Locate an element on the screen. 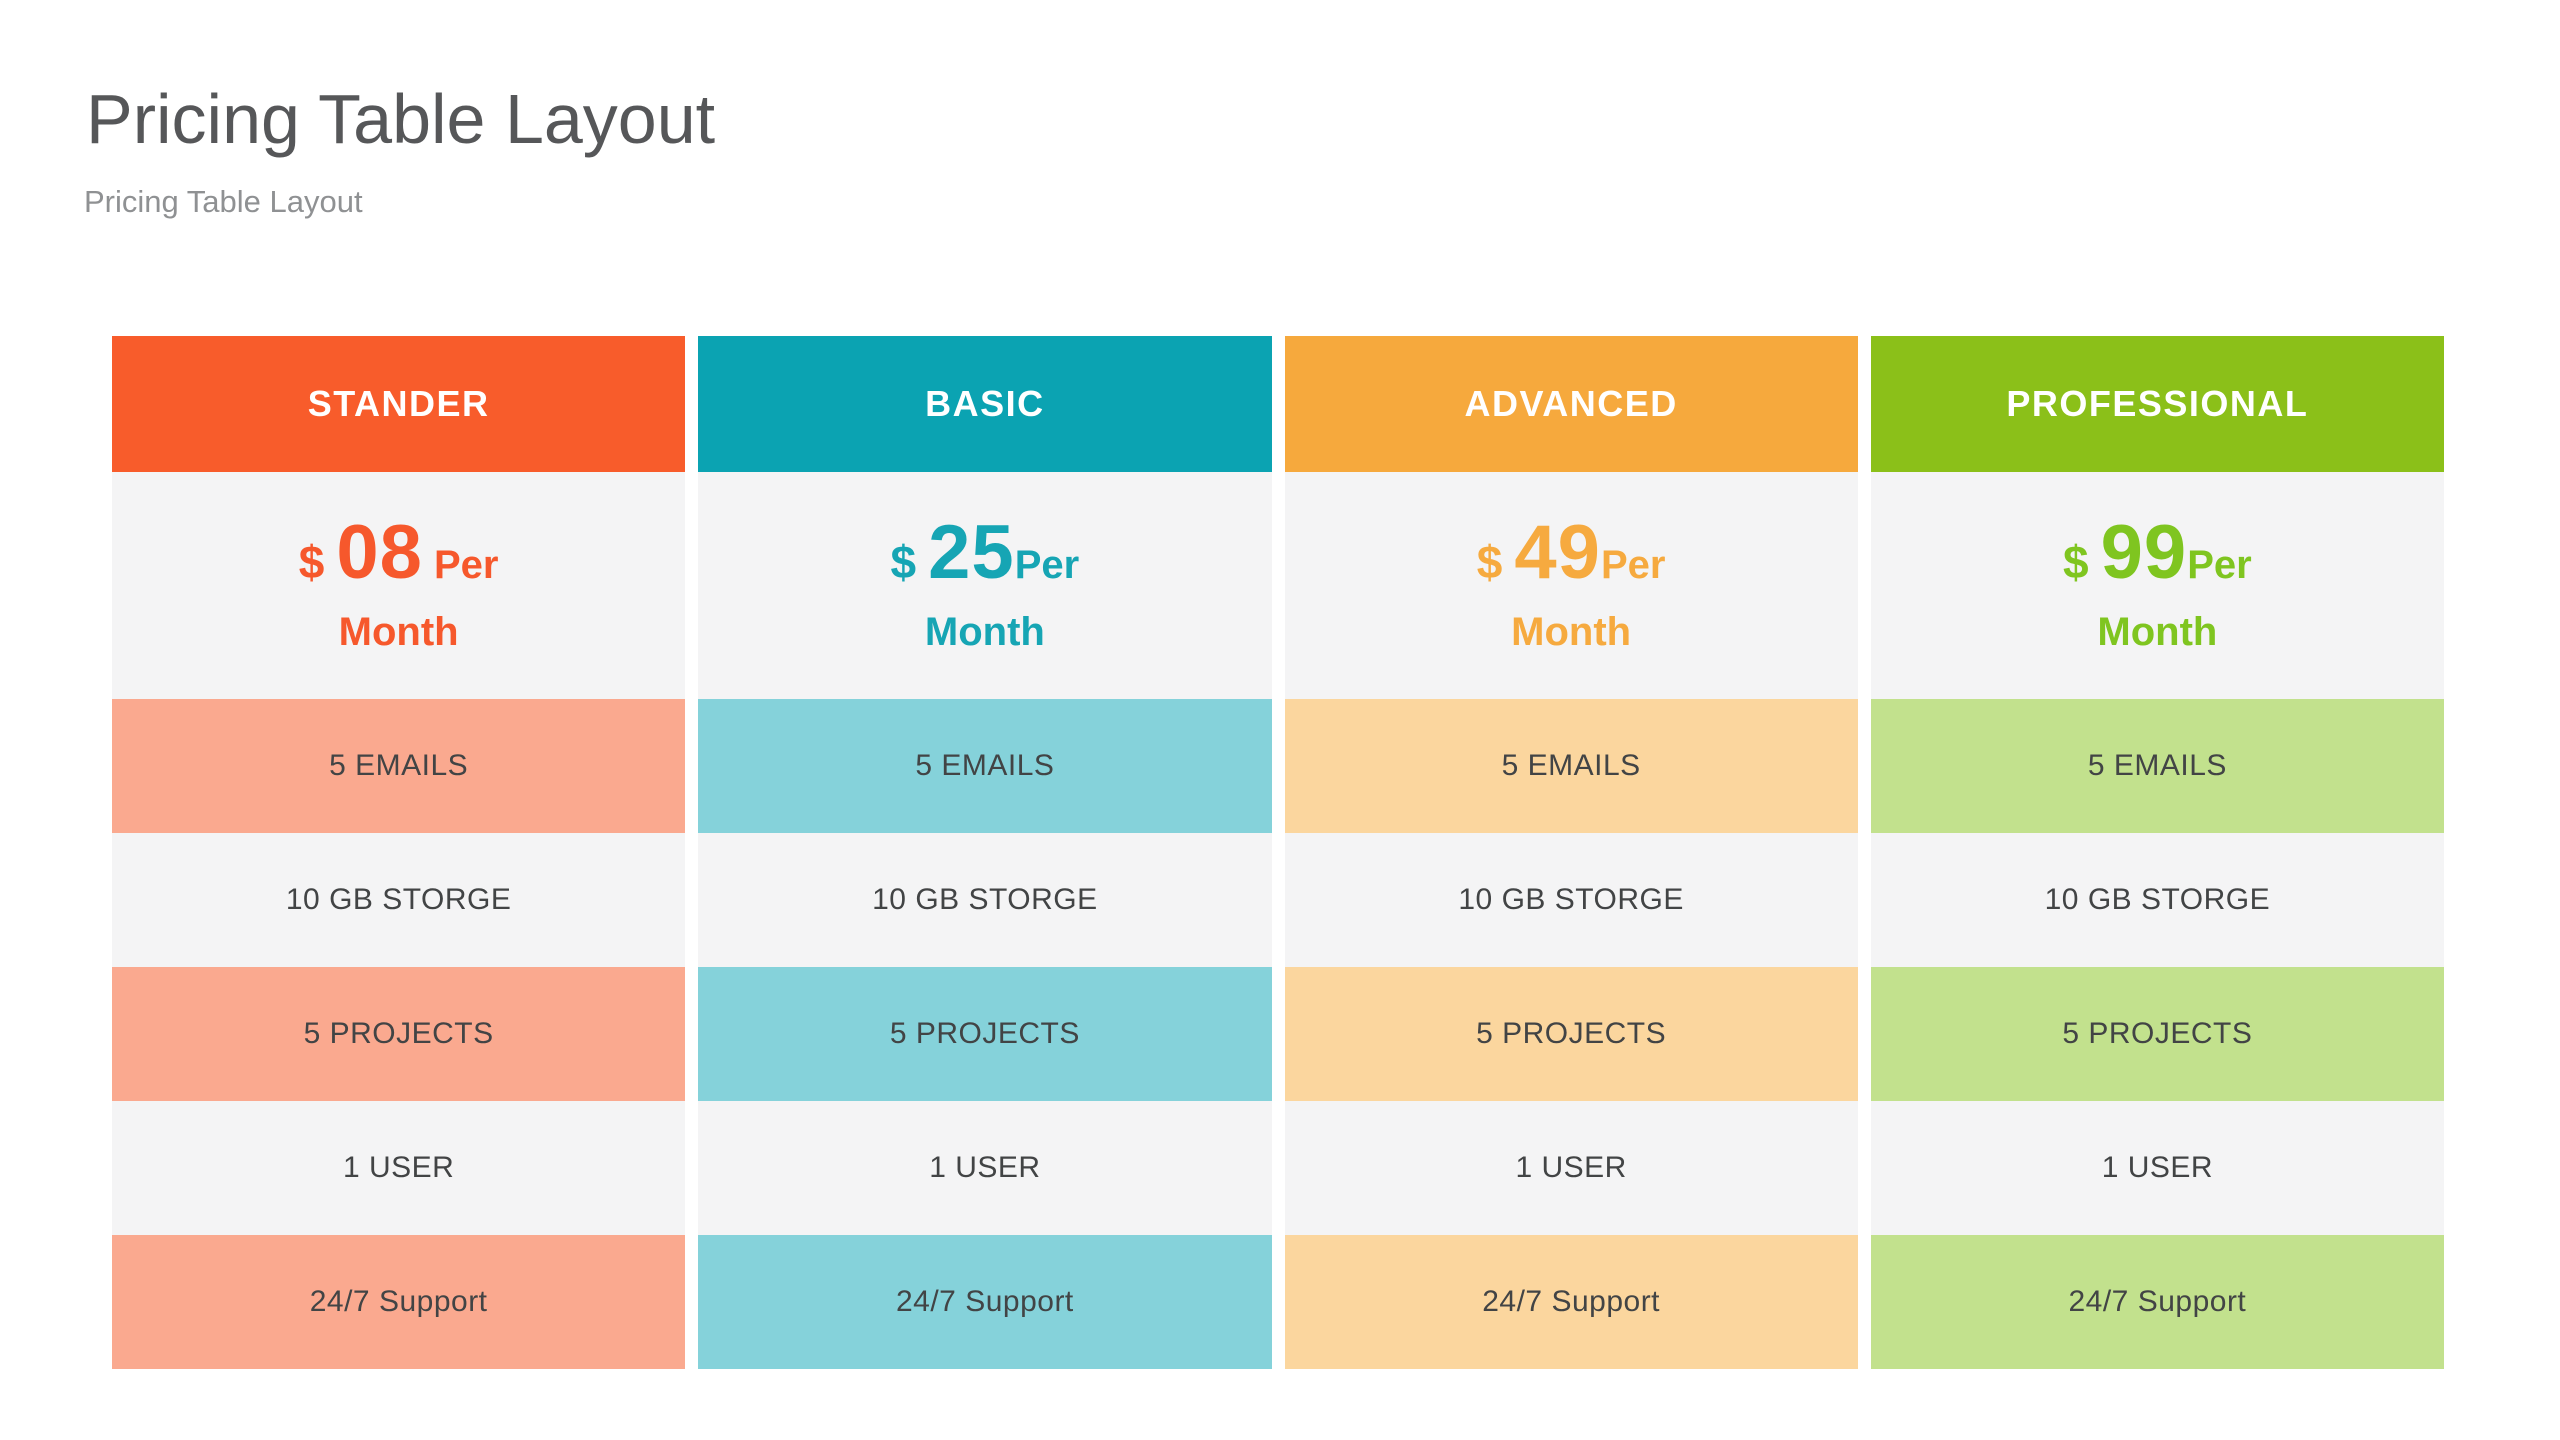  plan-price-block: $99Per Month is located at coordinates (2157, 585).